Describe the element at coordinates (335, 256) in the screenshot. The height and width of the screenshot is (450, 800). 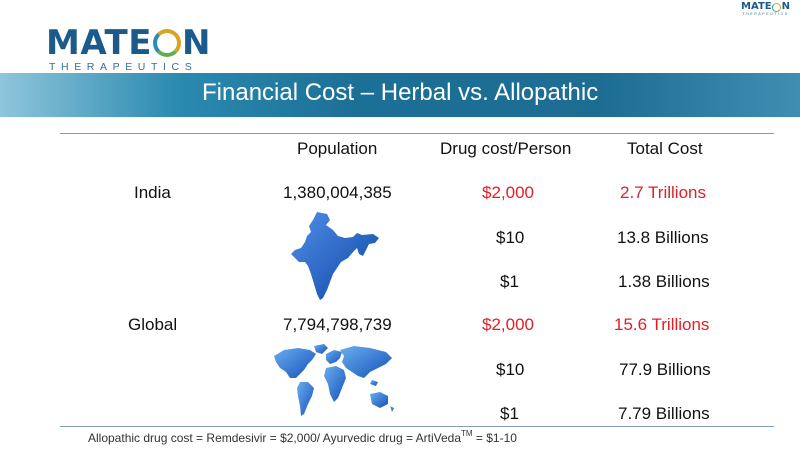
I see `india-map-icon` at that location.